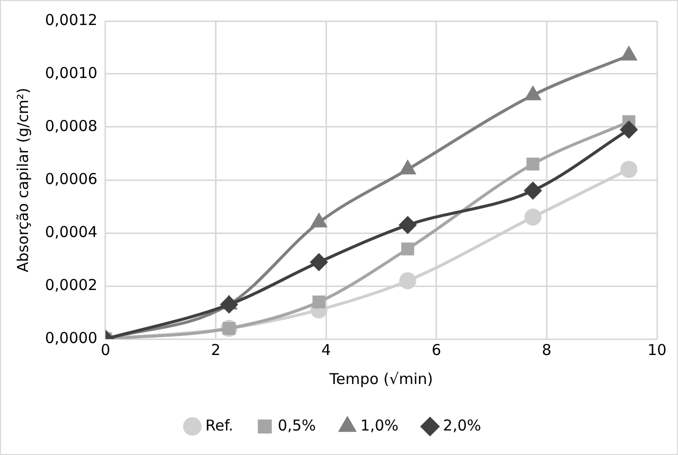 This screenshot has height=455, width=678. What do you see at coordinates (216, 349) in the screenshot?
I see `x-tick-label: 2` at bounding box center [216, 349].